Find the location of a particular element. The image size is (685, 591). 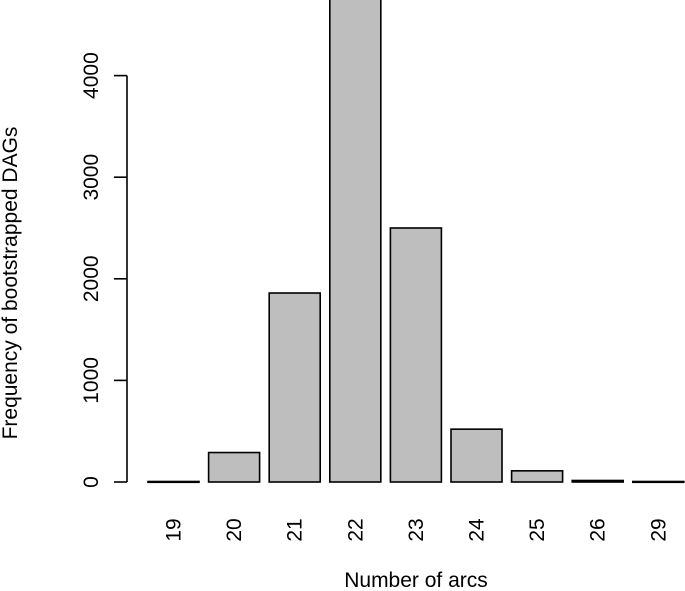

y-tick-label-1000: 1000 is located at coordinates (91, 380).